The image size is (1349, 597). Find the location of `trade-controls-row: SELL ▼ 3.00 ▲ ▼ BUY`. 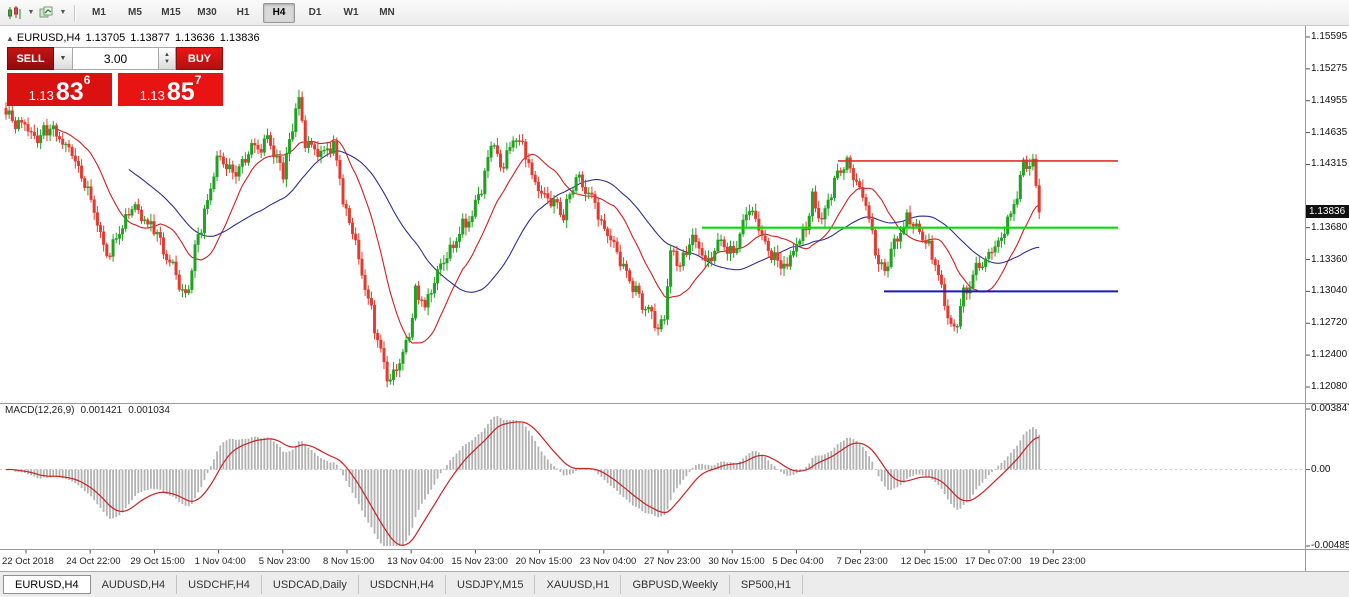

trade-controls-row: SELL ▼ 3.00 ▲ ▼ BUY is located at coordinates (115, 58).